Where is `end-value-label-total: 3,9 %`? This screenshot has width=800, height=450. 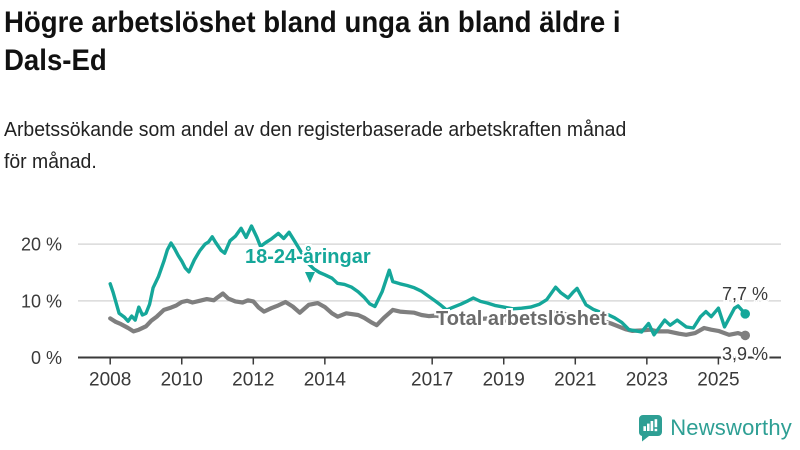 end-value-label-total: 3,9 % is located at coordinates (745, 354).